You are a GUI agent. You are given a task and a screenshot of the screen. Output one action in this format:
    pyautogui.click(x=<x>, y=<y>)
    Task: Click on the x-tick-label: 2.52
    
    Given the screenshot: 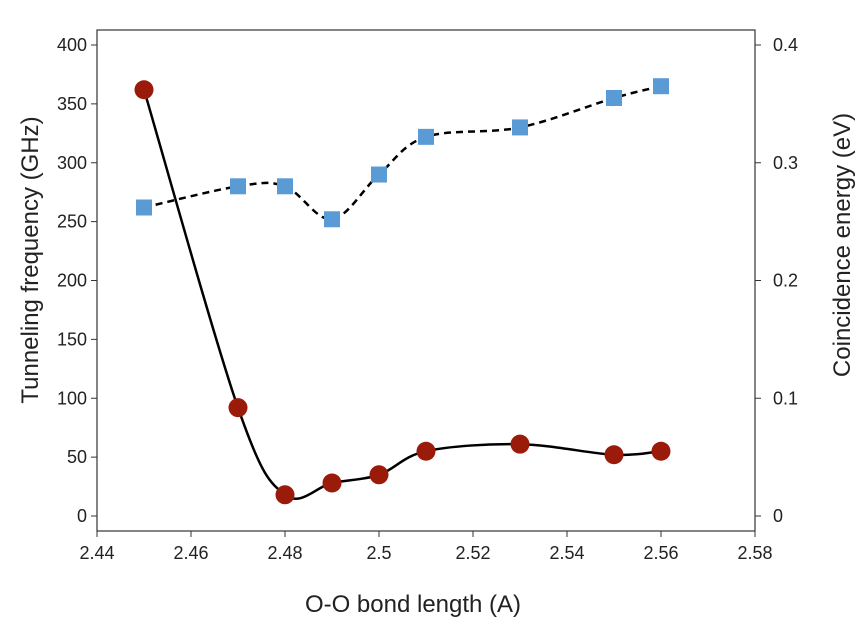 What is the action you would take?
    pyautogui.click(x=472, y=553)
    